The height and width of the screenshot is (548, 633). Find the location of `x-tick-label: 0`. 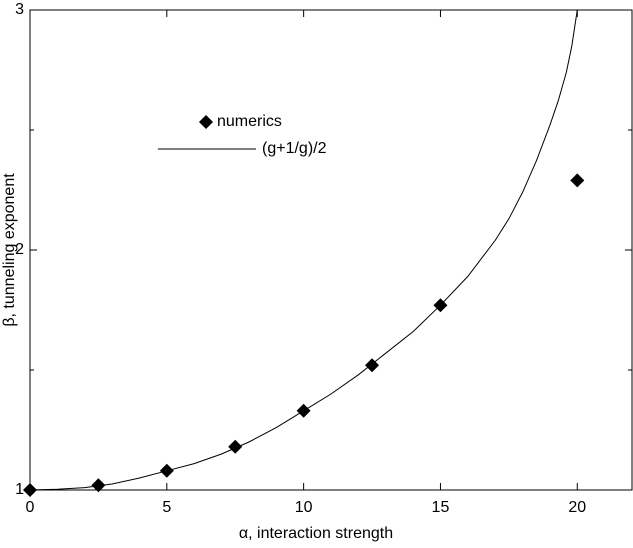

x-tick-label: 0 is located at coordinates (30, 507).